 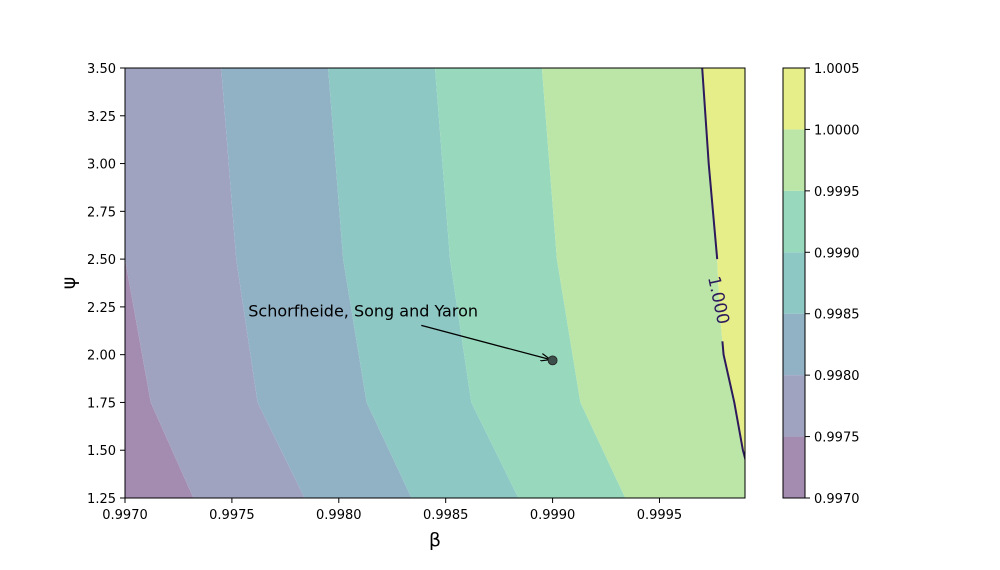 I want to click on y-tick-label: 1.25, so click(x=101, y=499).